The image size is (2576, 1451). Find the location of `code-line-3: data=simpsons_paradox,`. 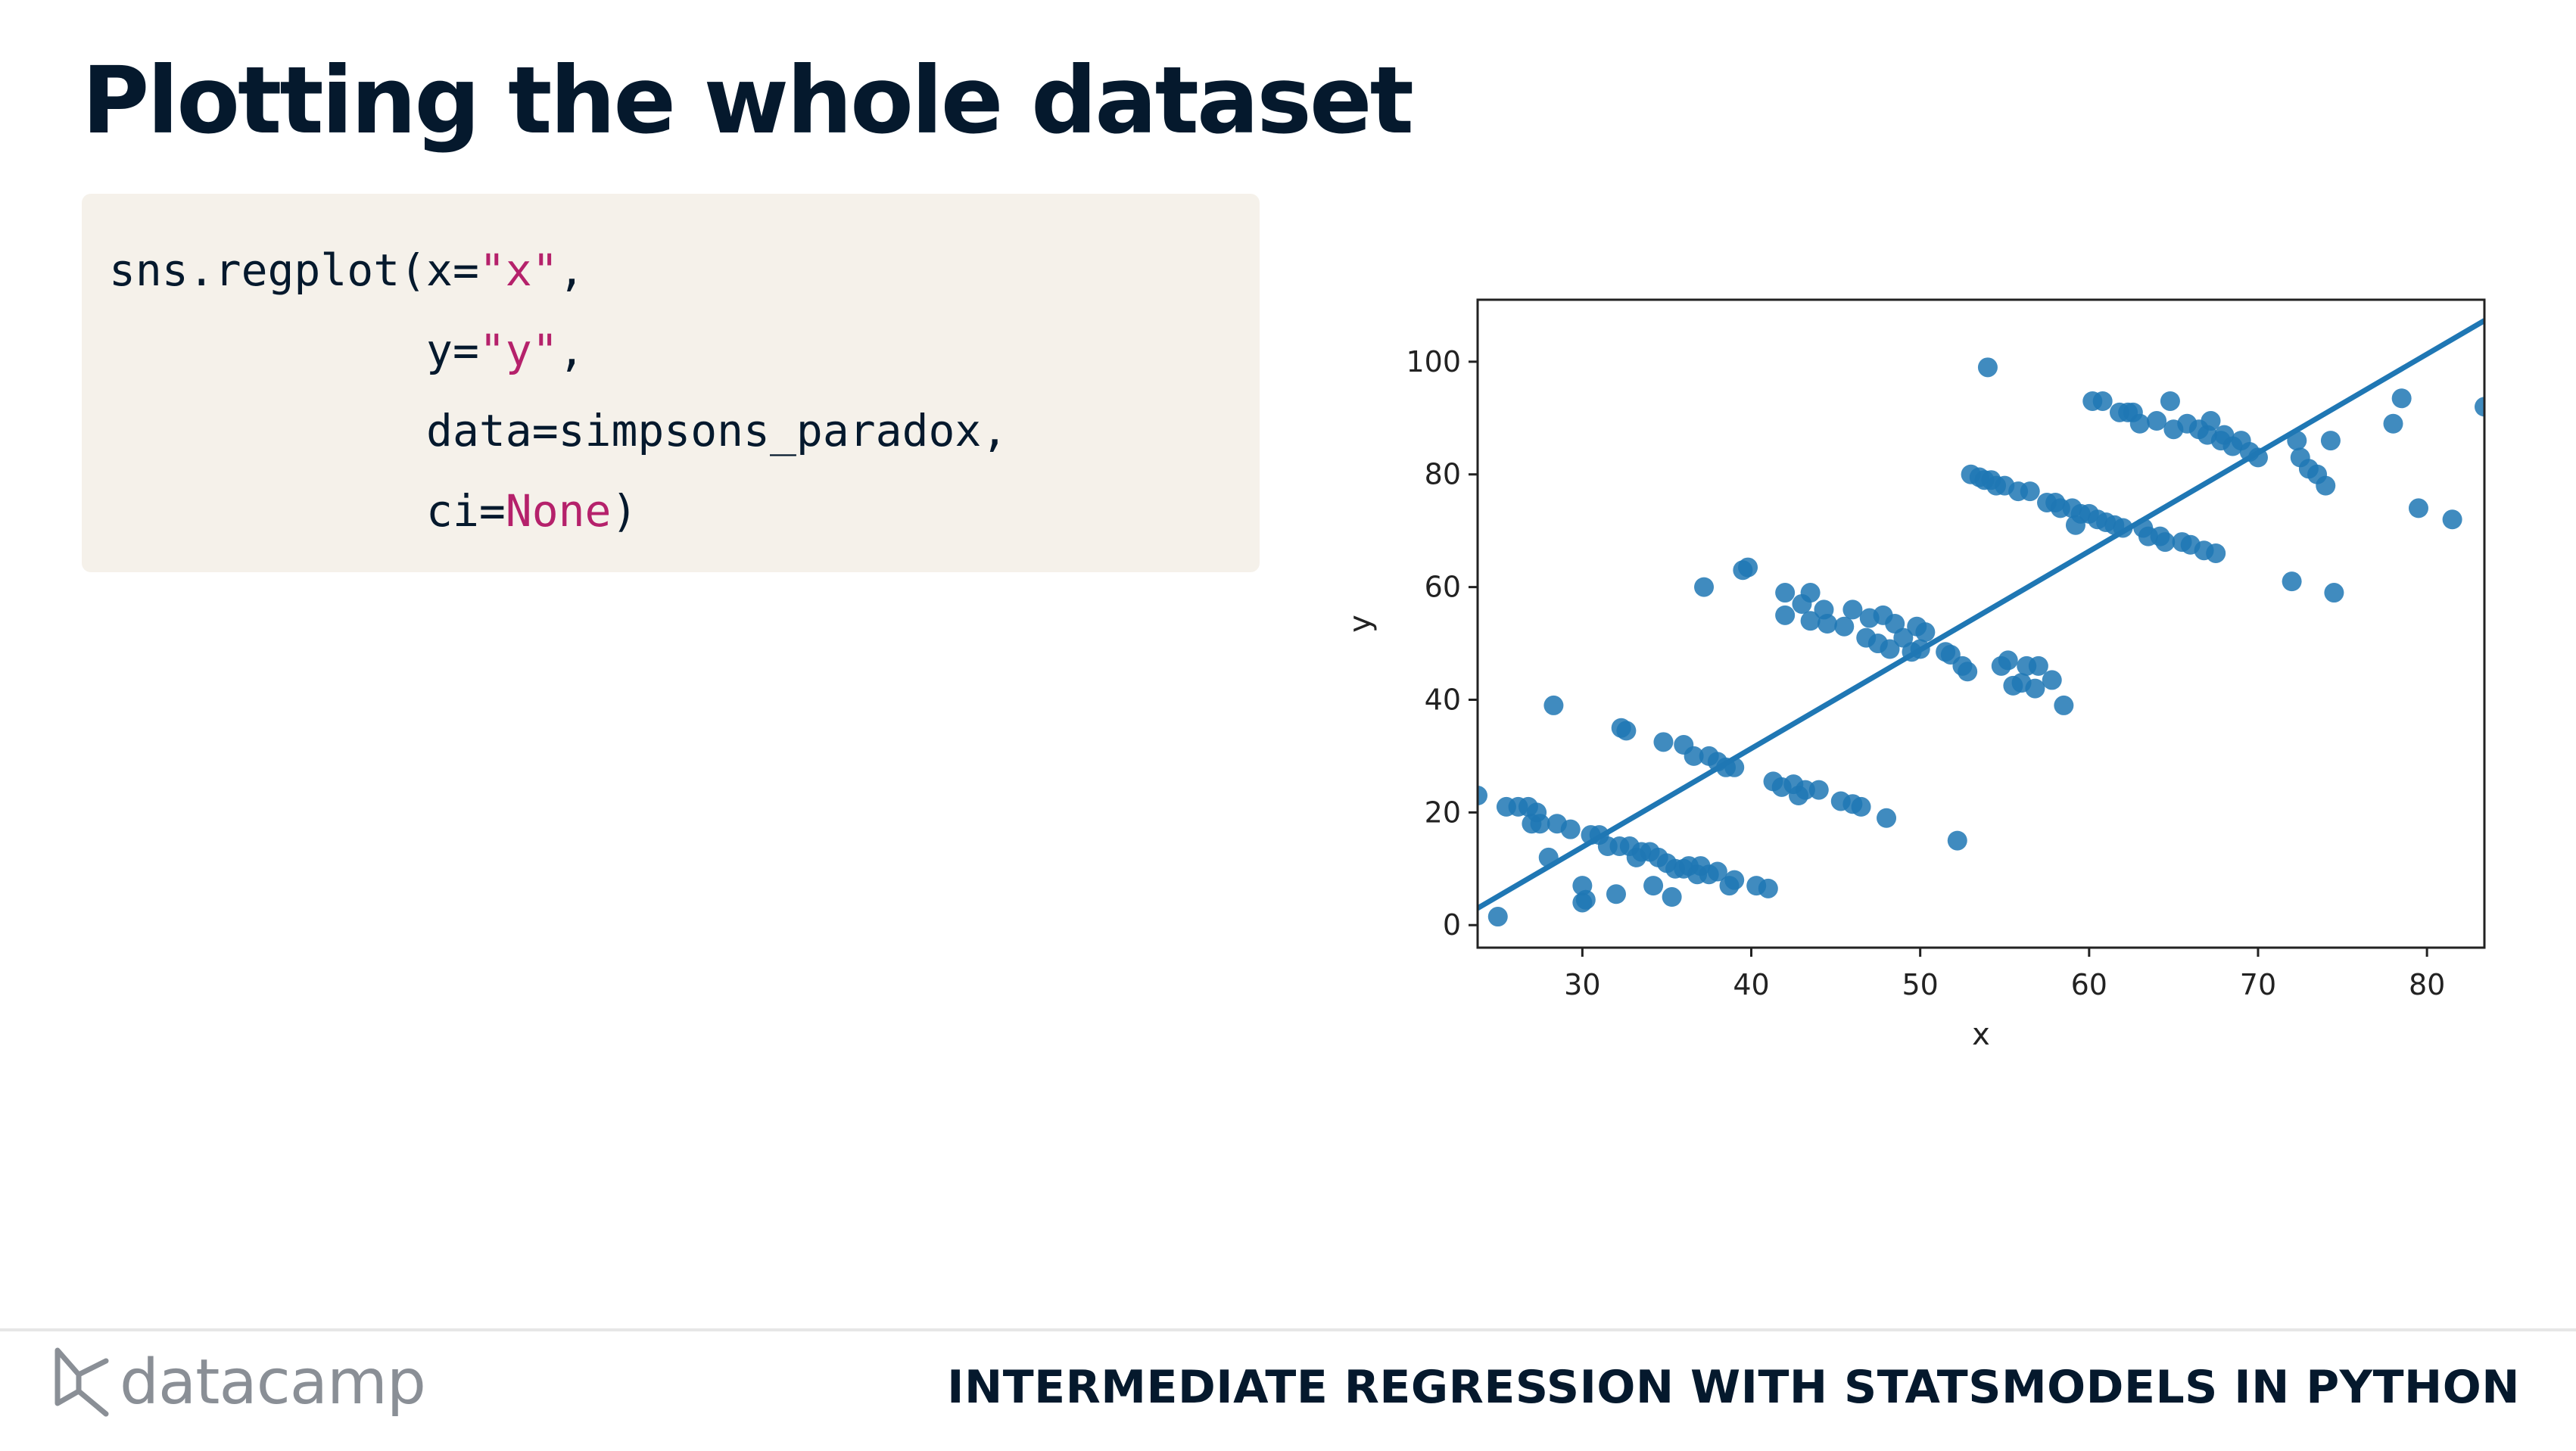

code-line-3: data=simpsons_paradox, is located at coordinates (684, 431).